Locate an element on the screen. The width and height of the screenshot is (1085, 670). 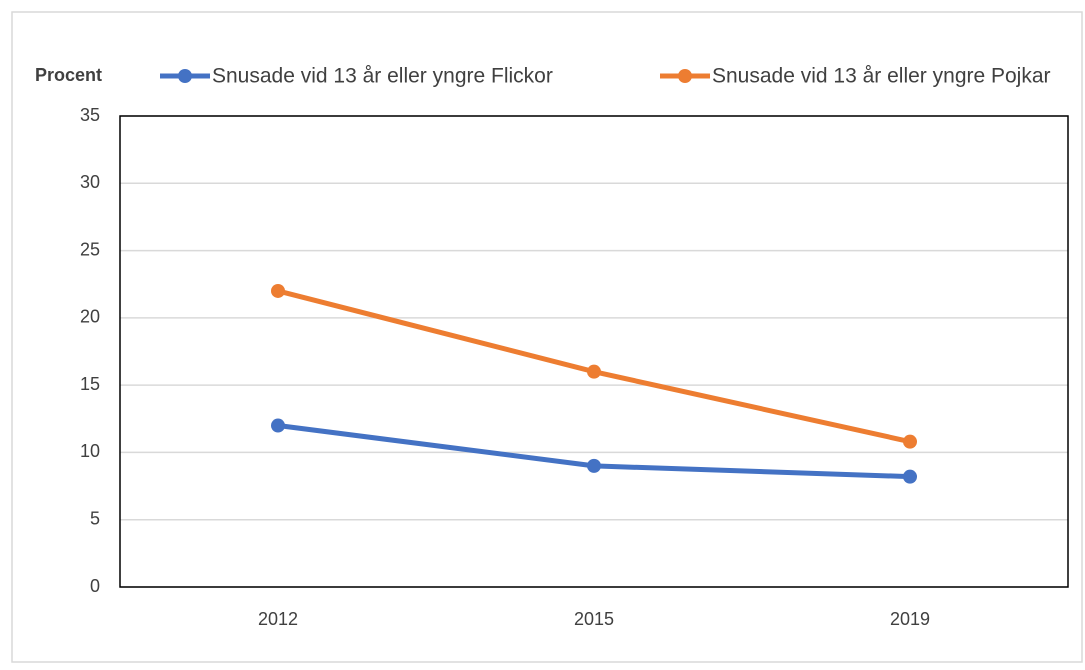
y-tick-label: 30 is located at coordinates (90, 182).